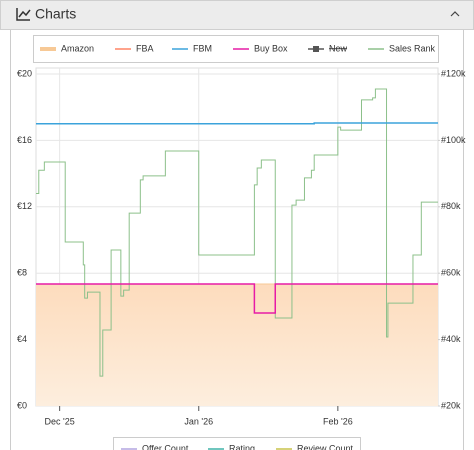 This screenshot has height=450, width=474. What do you see at coordinates (48, 49) in the screenshot?
I see `legend-swatch` at bounding box center [48, 49].